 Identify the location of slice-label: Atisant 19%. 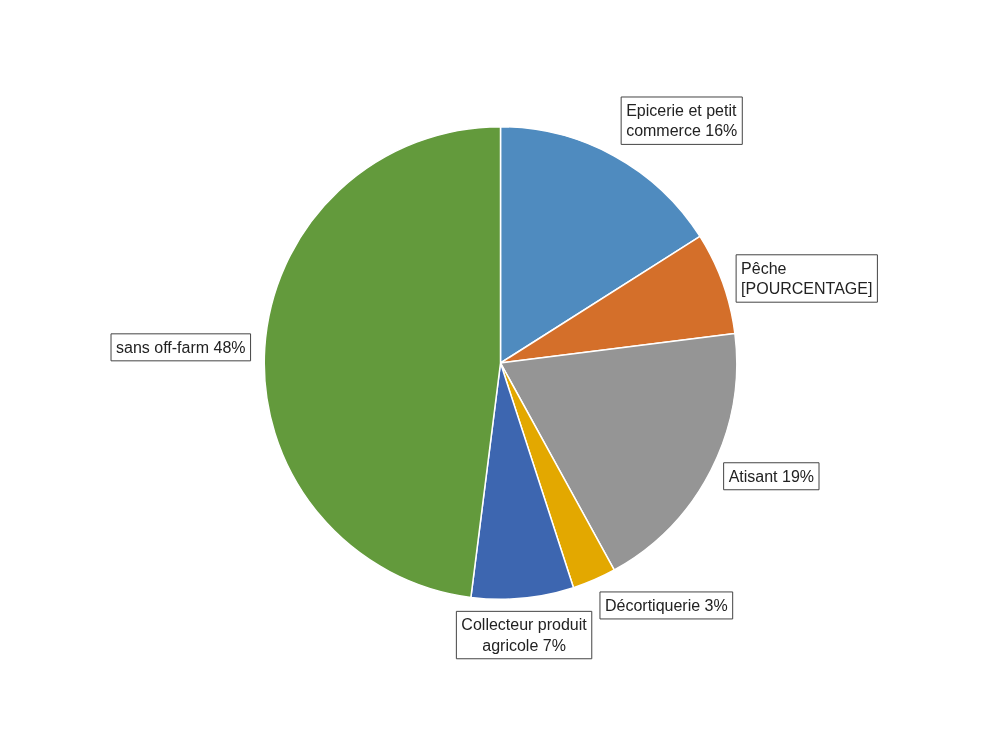
(771, 476).